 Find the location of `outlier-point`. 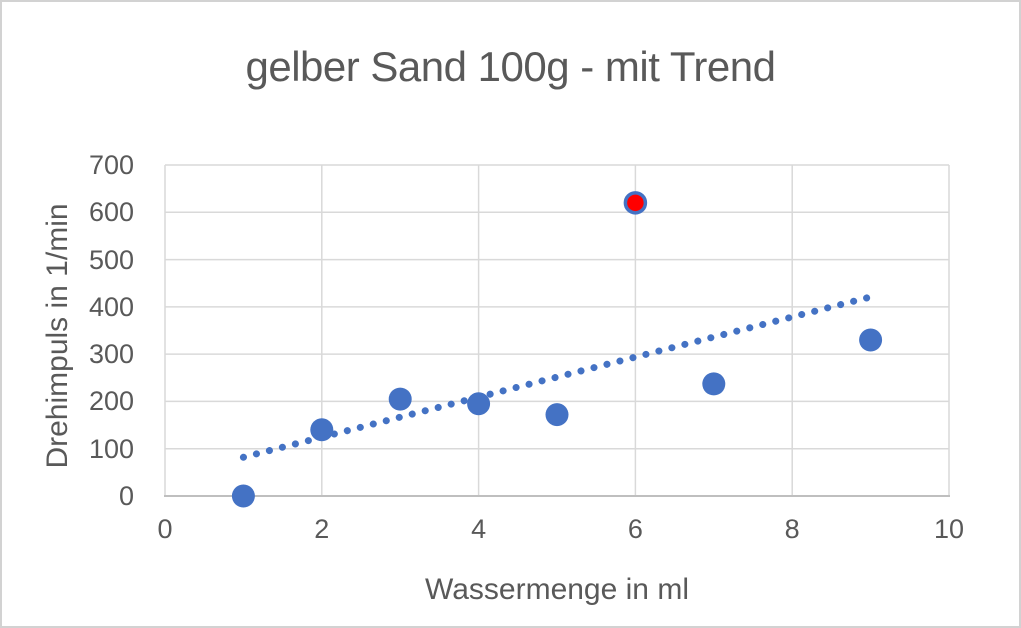

outlier-point is located at coordinates (635, 203).